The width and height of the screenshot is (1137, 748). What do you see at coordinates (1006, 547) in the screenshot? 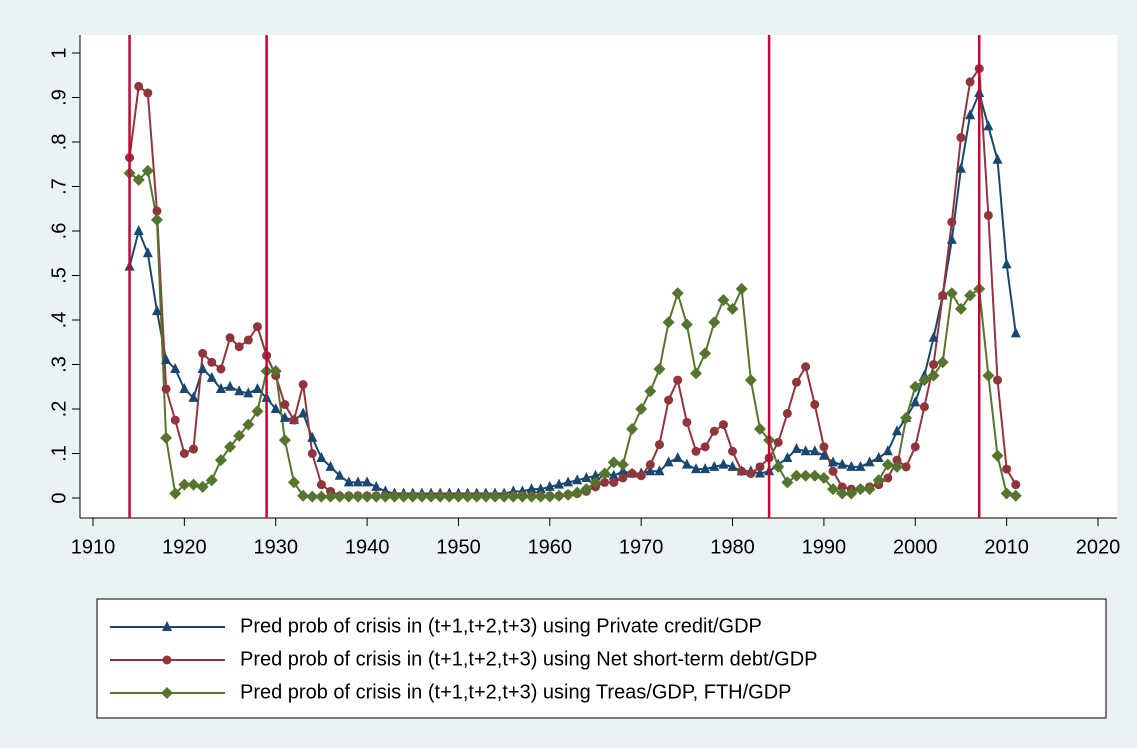
I see `x-tick-label: 2010` at bounding box center [1006, 547].